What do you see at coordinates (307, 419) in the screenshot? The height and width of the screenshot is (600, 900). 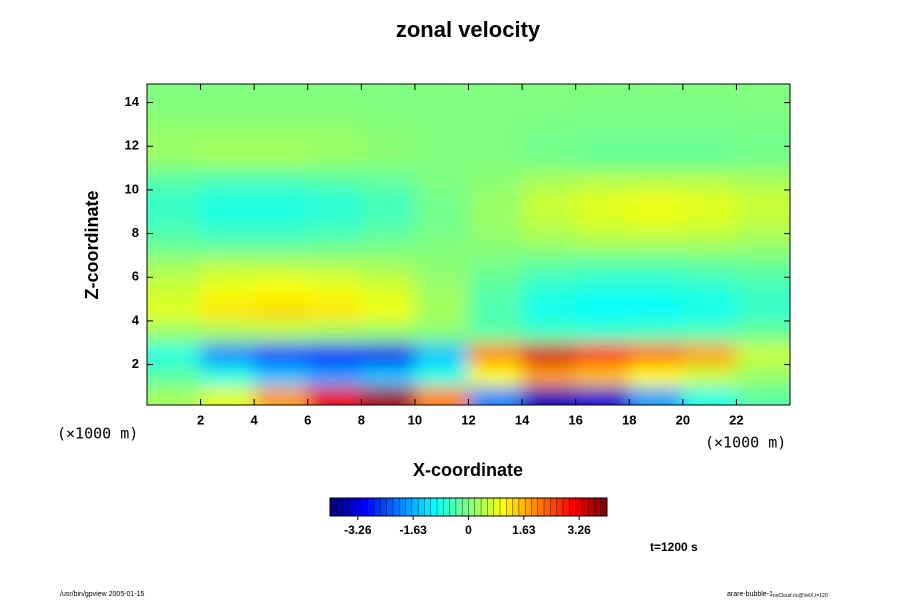 I see `x-tick-label: 6` at bounding box center [307, 419].